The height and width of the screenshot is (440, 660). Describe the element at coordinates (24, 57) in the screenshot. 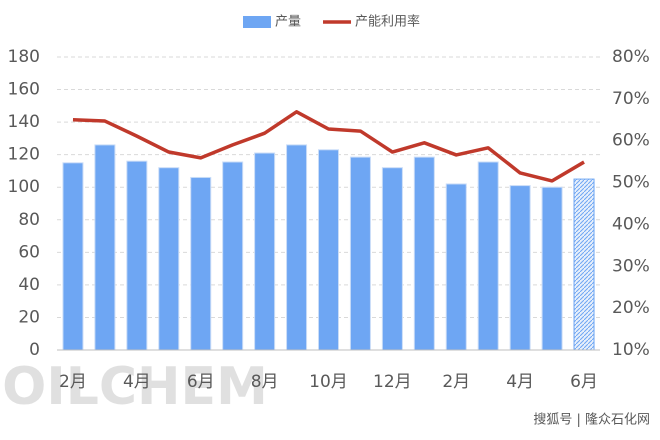

I see `y-tick-label: 180` at that location.